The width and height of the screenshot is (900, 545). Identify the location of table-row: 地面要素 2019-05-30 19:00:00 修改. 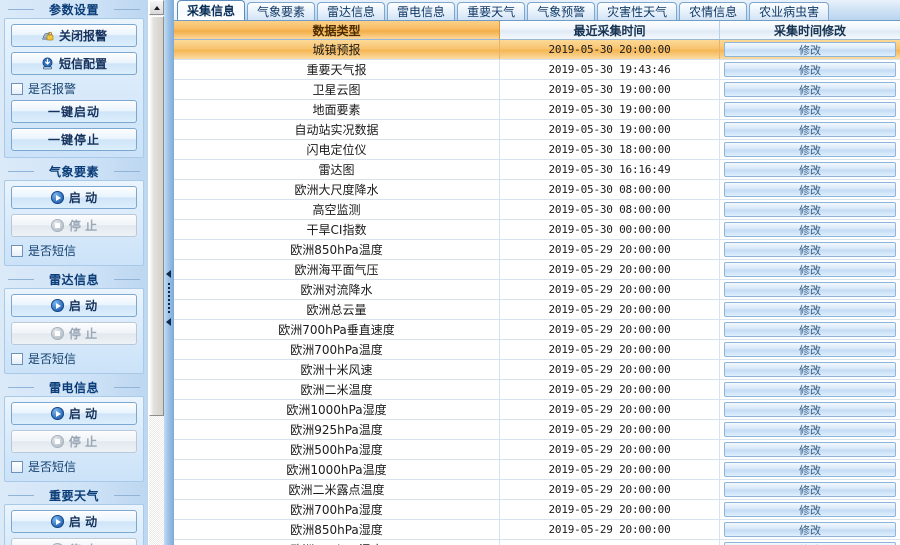
(537, 110).